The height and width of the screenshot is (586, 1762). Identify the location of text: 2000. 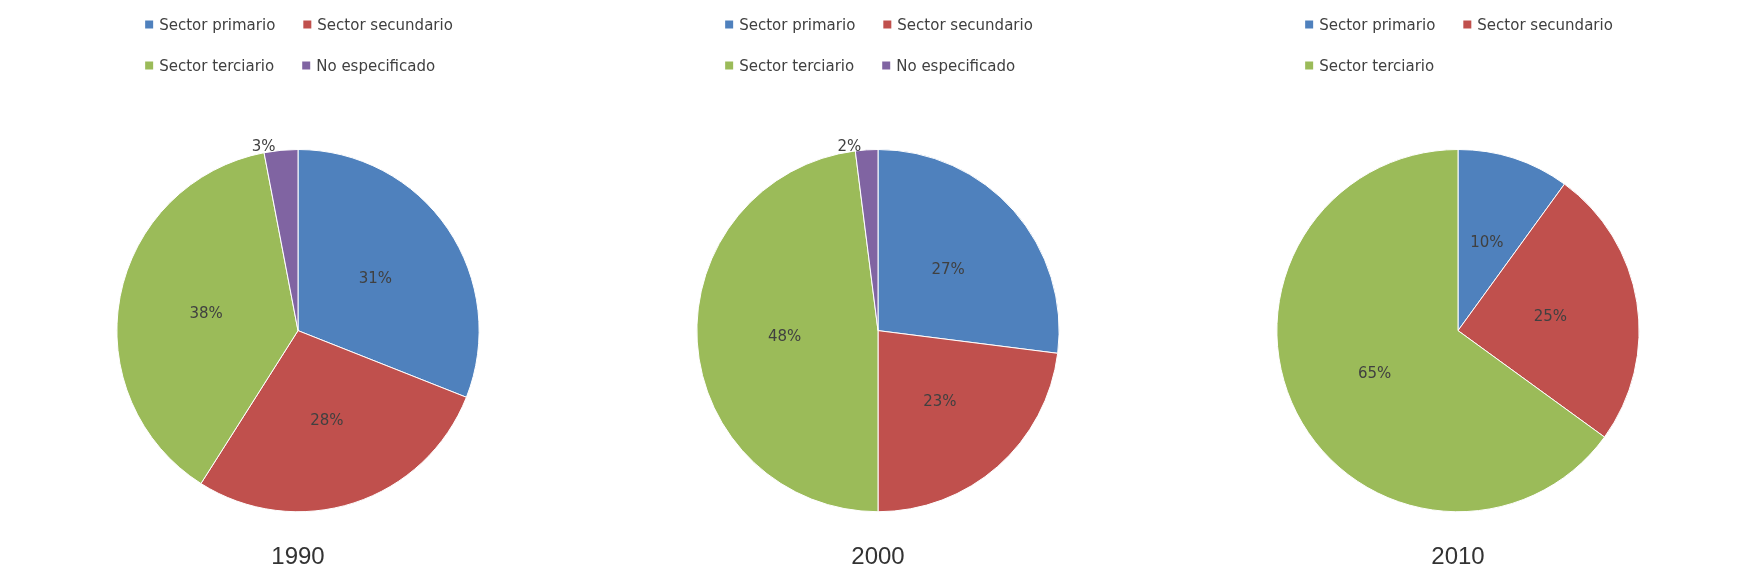
(878, 555).